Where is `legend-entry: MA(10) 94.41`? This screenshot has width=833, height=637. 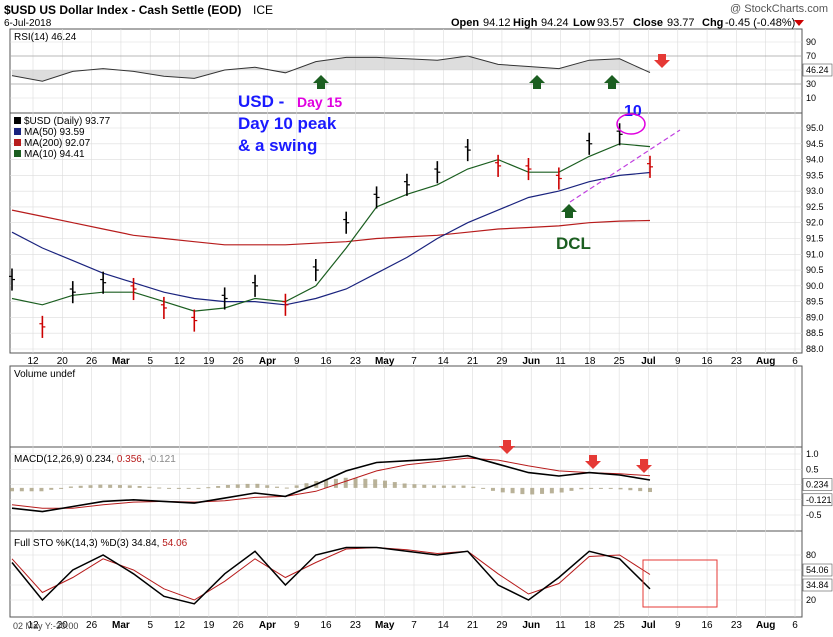
legend-entry: MA(10) 94.41 is located at coordinates (54, 154).